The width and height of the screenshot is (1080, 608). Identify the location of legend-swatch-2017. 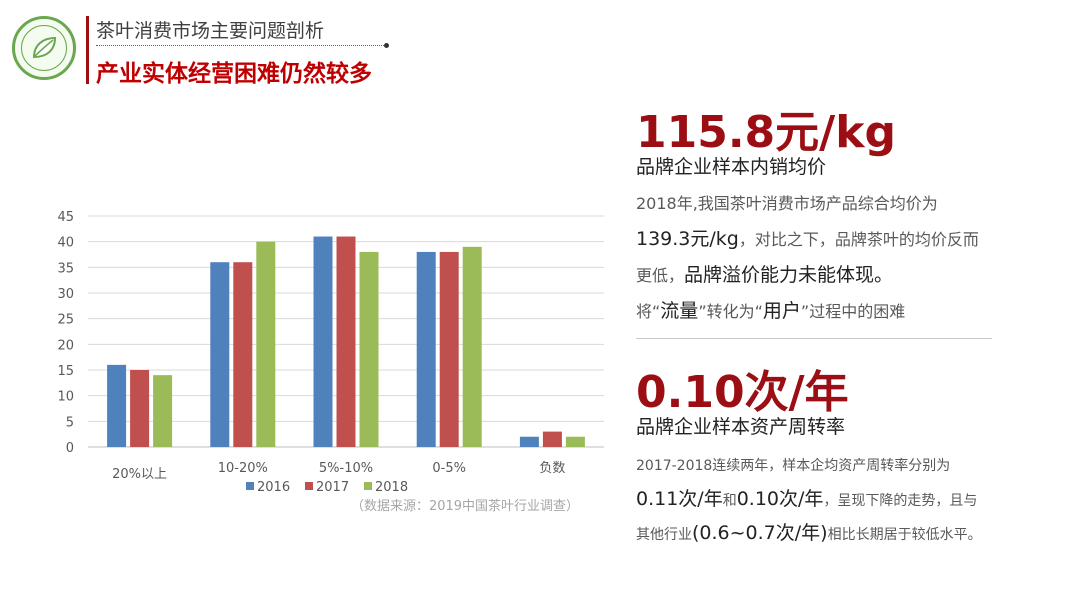
(309, 486).